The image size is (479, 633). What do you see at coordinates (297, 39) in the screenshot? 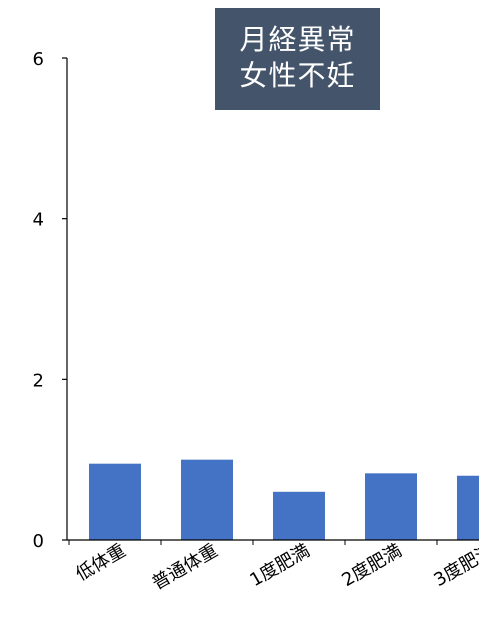
I see `chart-title-line-1: 月経異常` at bounding box center [297, 39].